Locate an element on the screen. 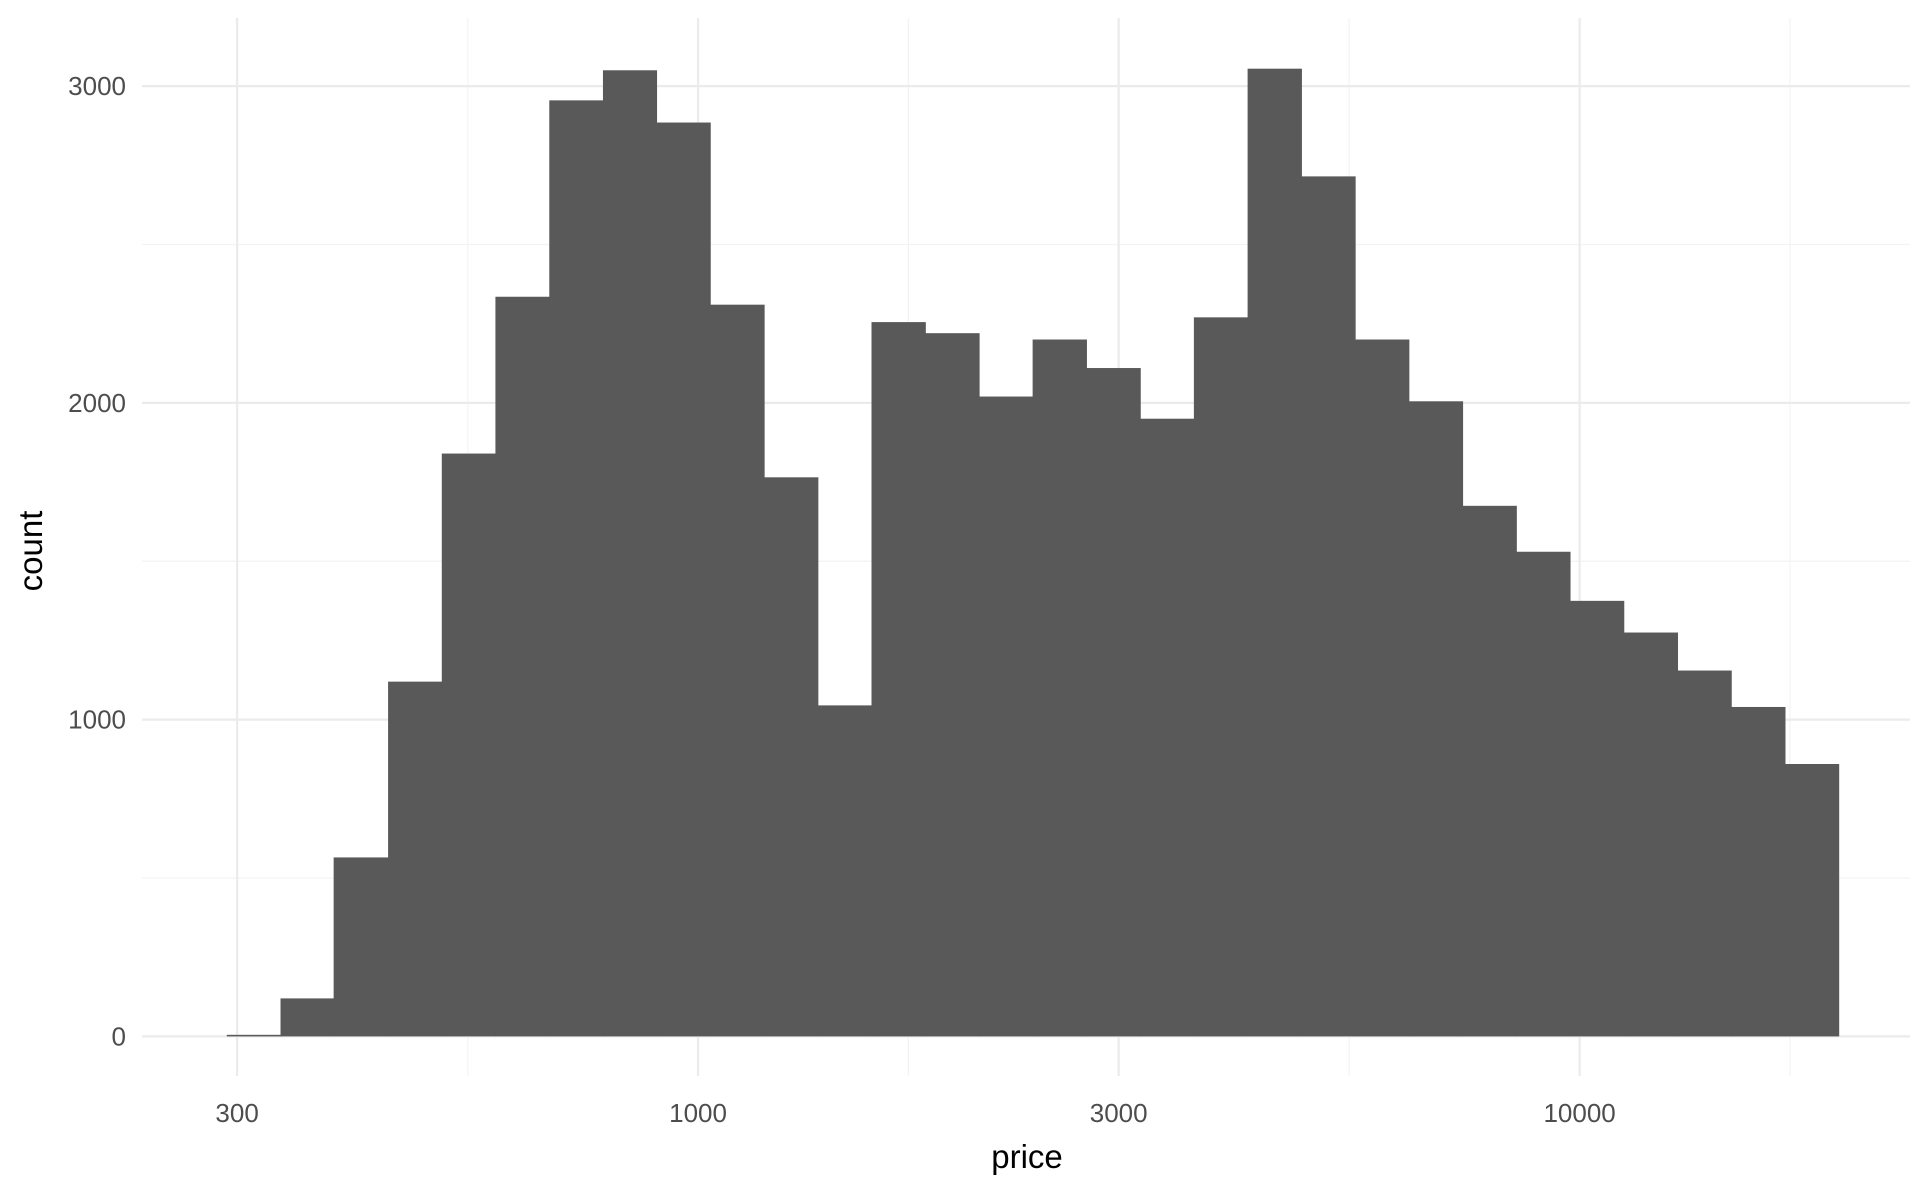 The height and width of the screenshot is (1186, 1920). y-tick-label: 2000 is located at coordinates (97, 403).